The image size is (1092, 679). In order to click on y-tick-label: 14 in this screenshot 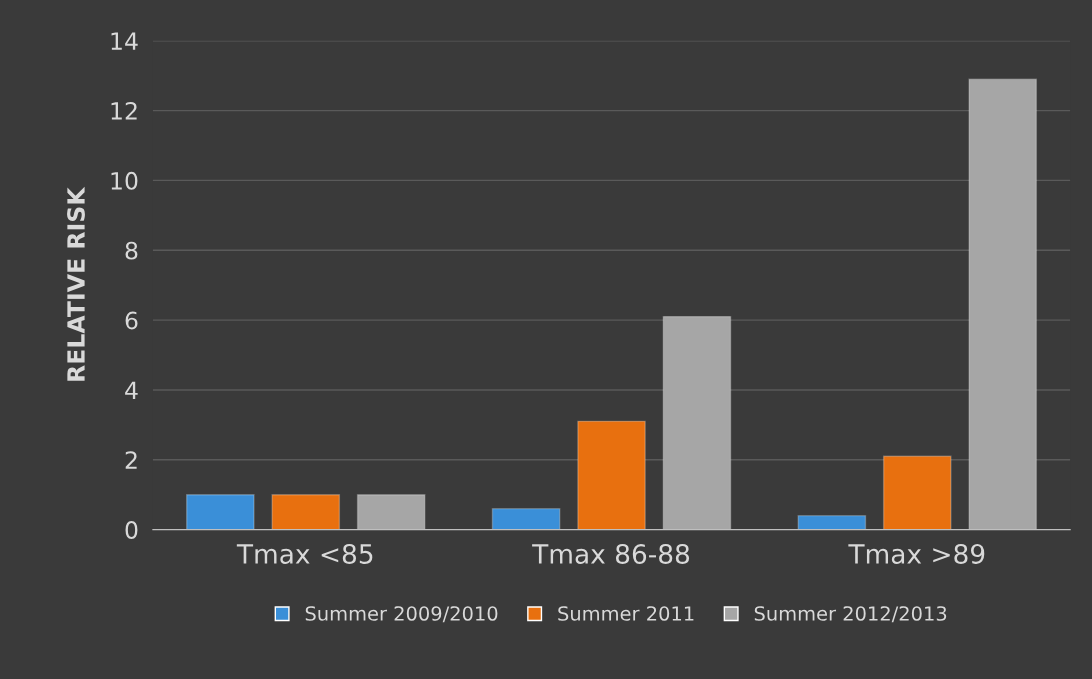, I will do `click(124, 41)`.